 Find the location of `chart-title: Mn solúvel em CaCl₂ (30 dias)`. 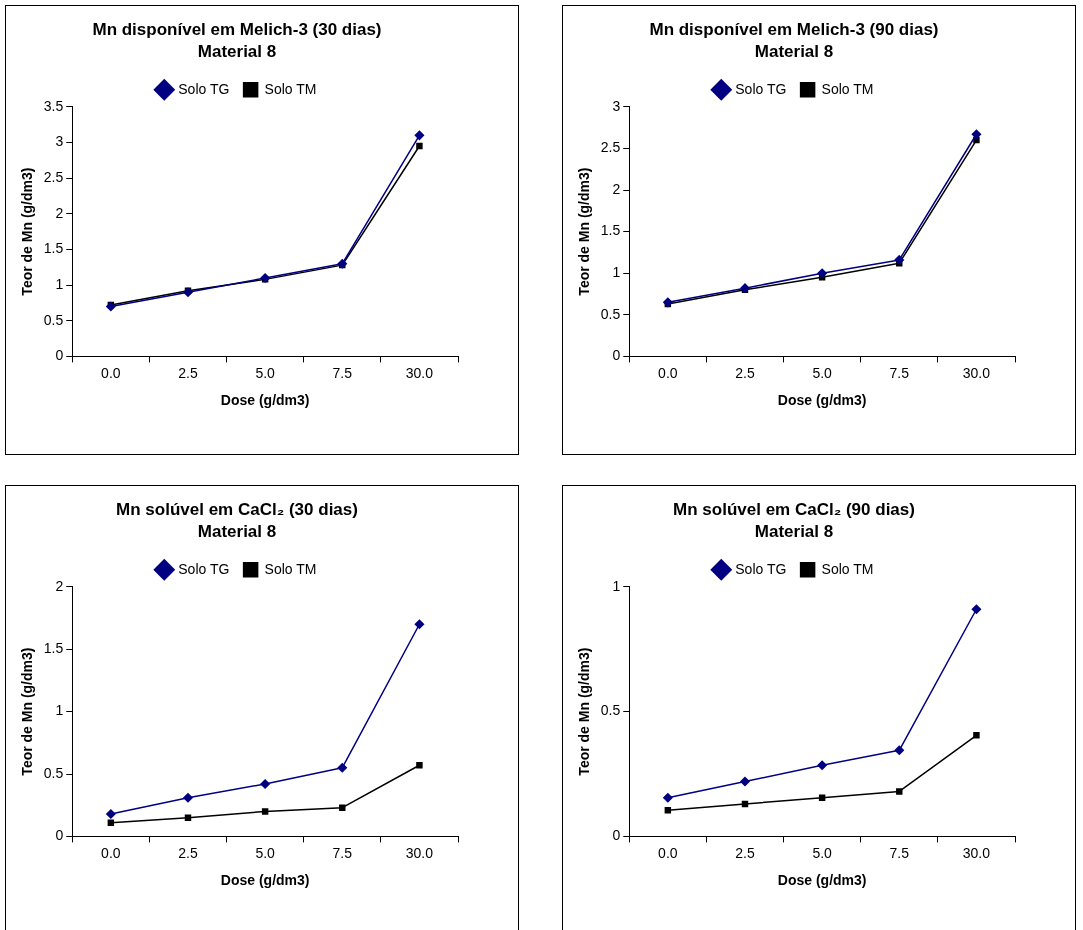

chart-title: Mn solúvel em CaCl₂ (30 dias) is located at coordinates (237, 509).